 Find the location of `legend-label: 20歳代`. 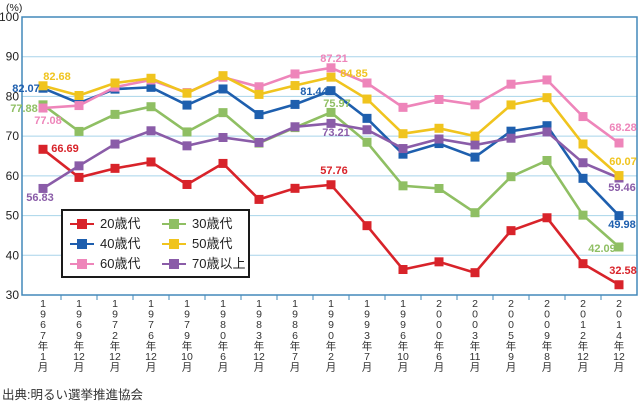

legend-label: 20歳代 is located at coordinates (120, 223).